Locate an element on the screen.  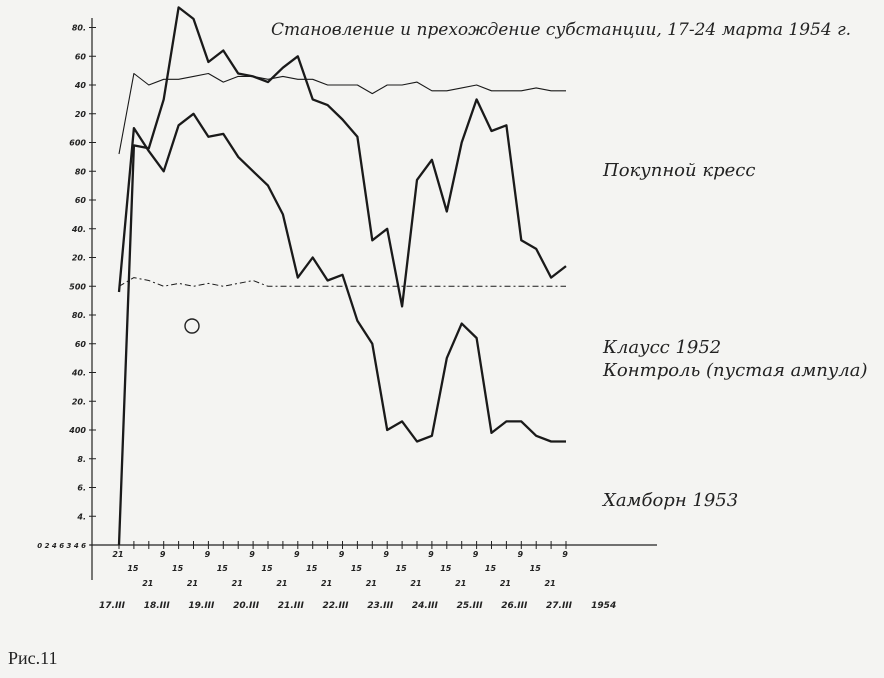
x-day-label: 23.III is located at coordinates (380, 606).